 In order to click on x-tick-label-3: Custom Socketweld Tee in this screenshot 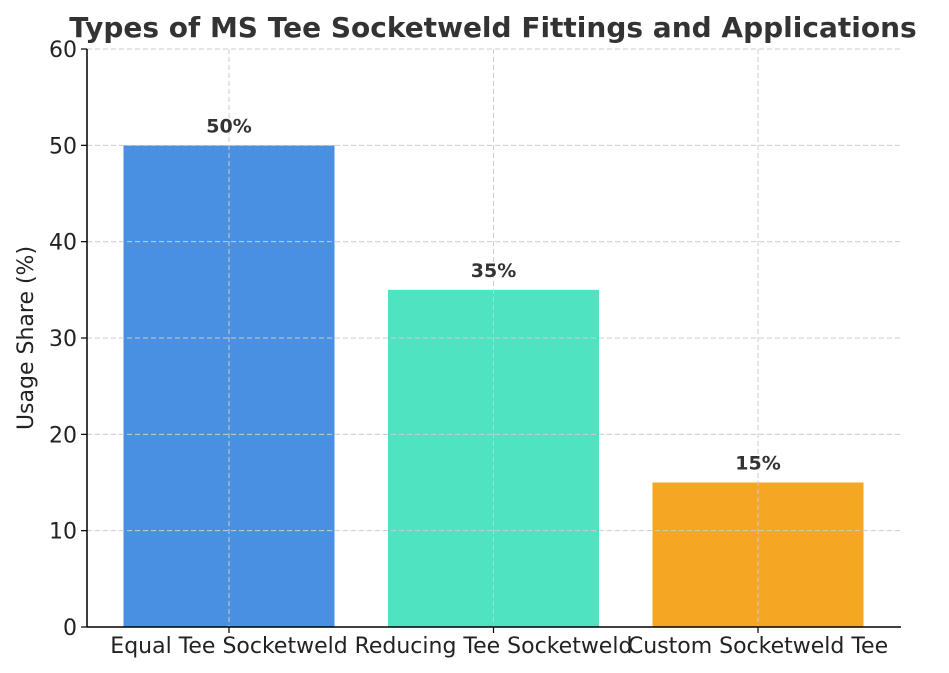, I will do `click(758, 646)`.